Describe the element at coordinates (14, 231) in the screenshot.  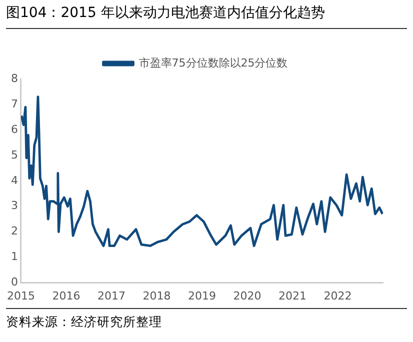
I see `y-tick-label: 2` at that location.